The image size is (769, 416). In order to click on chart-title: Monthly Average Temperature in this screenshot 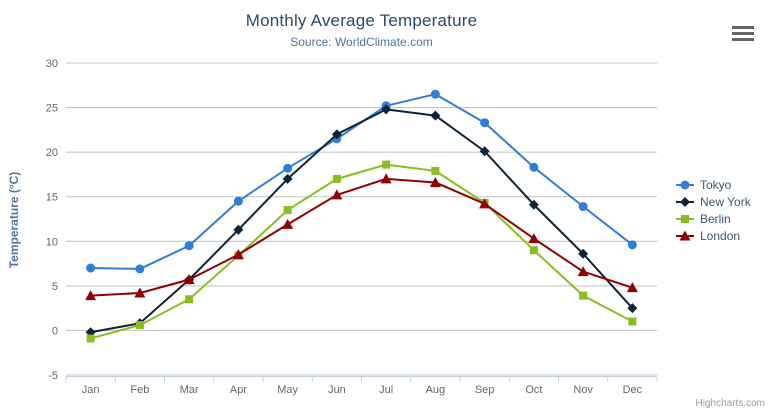, I will do `click(361, 20)`.